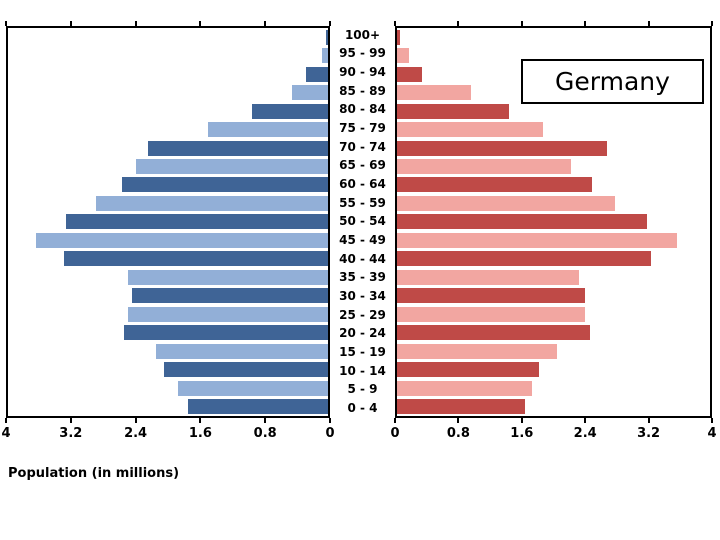 The height and width of the screenshot is (540, 720). What do you see at coordinates (362, 202) in the screenshot?
I see `age-label: 55 - 59` at bounding box center [362, 202].